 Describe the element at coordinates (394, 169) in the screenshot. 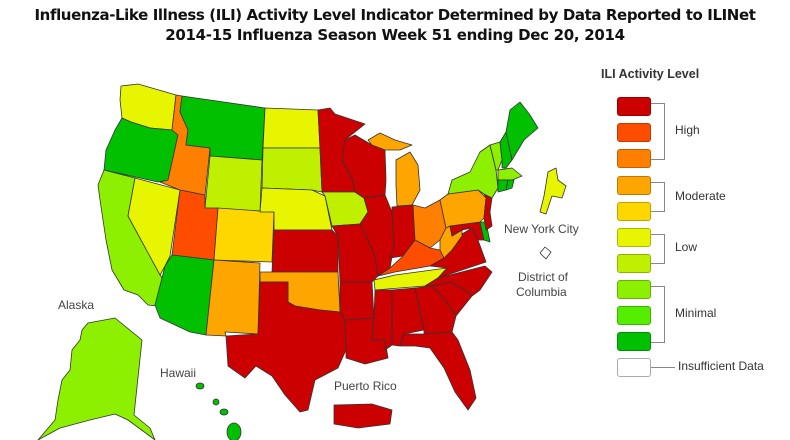

I see `state-michigan` at that location.